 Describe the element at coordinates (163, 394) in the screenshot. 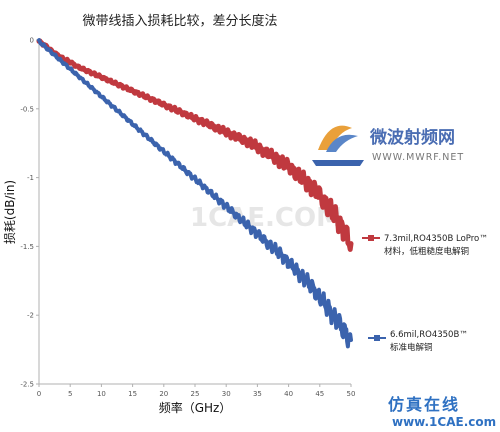

I see `x-tick-label: 20` at that location.